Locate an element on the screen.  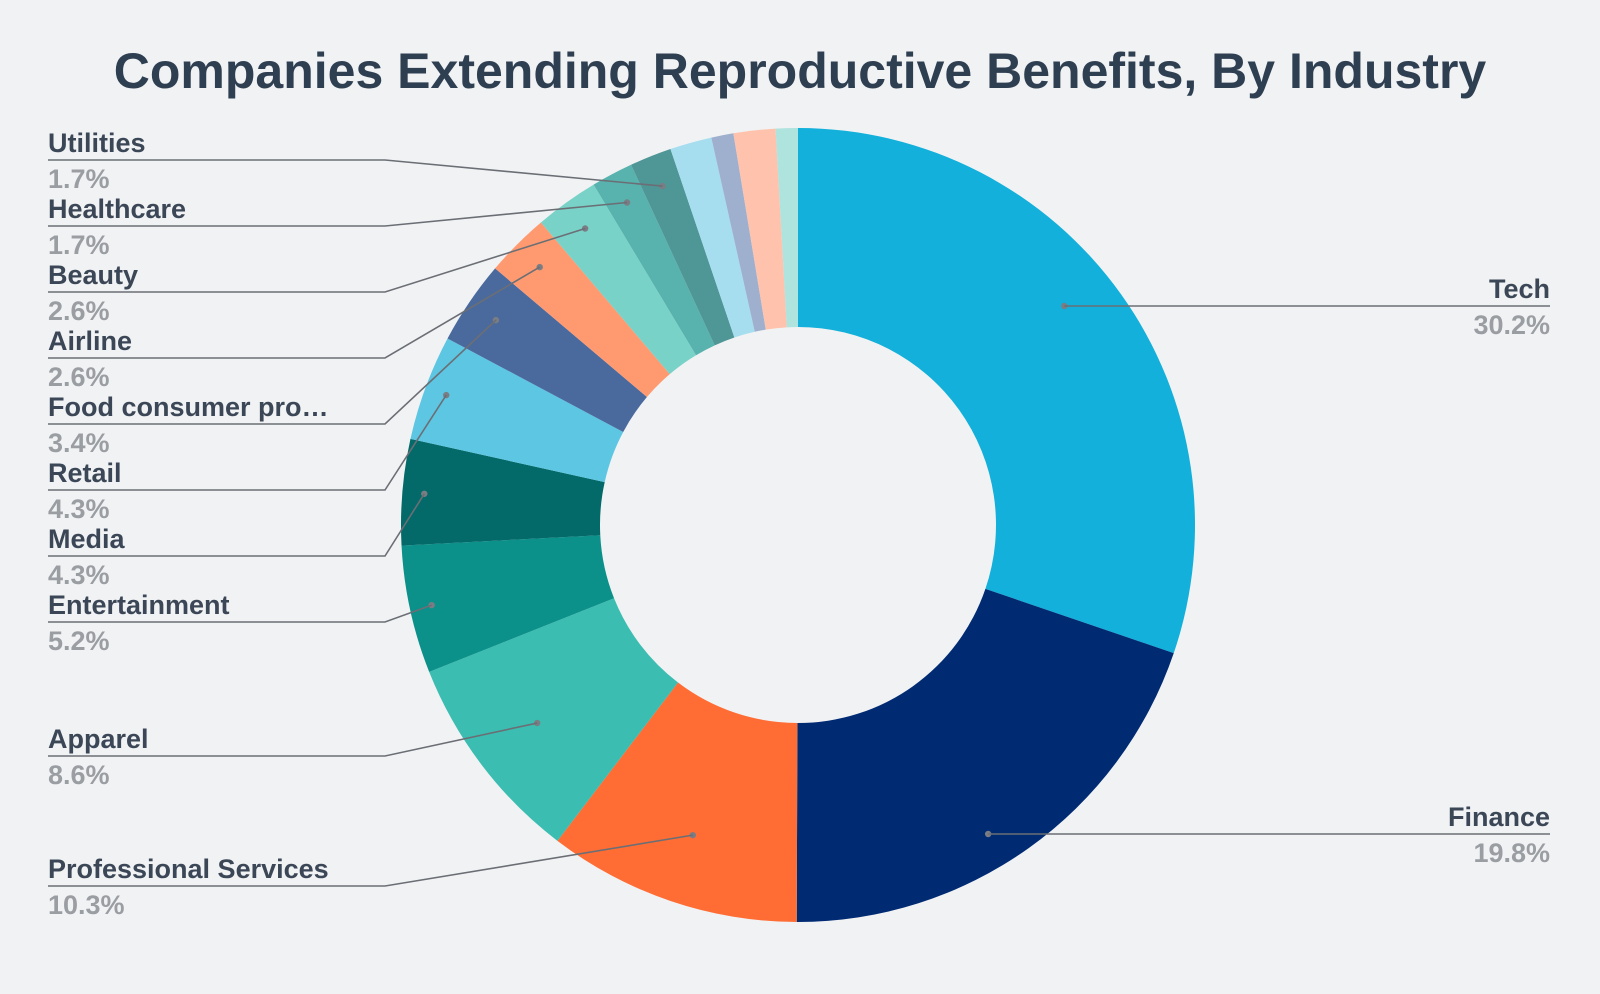
slice-tech is located at coordinates (996, 391).